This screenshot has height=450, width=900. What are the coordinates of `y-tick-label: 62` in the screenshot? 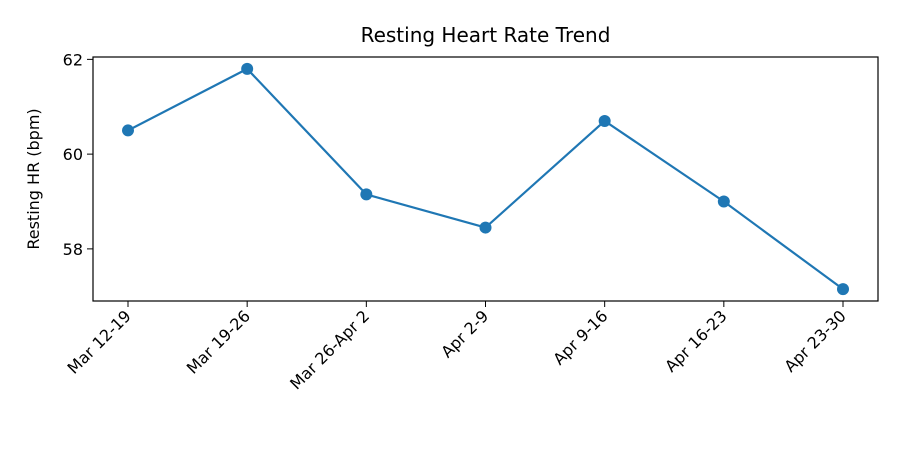 It's located at (73, 59).